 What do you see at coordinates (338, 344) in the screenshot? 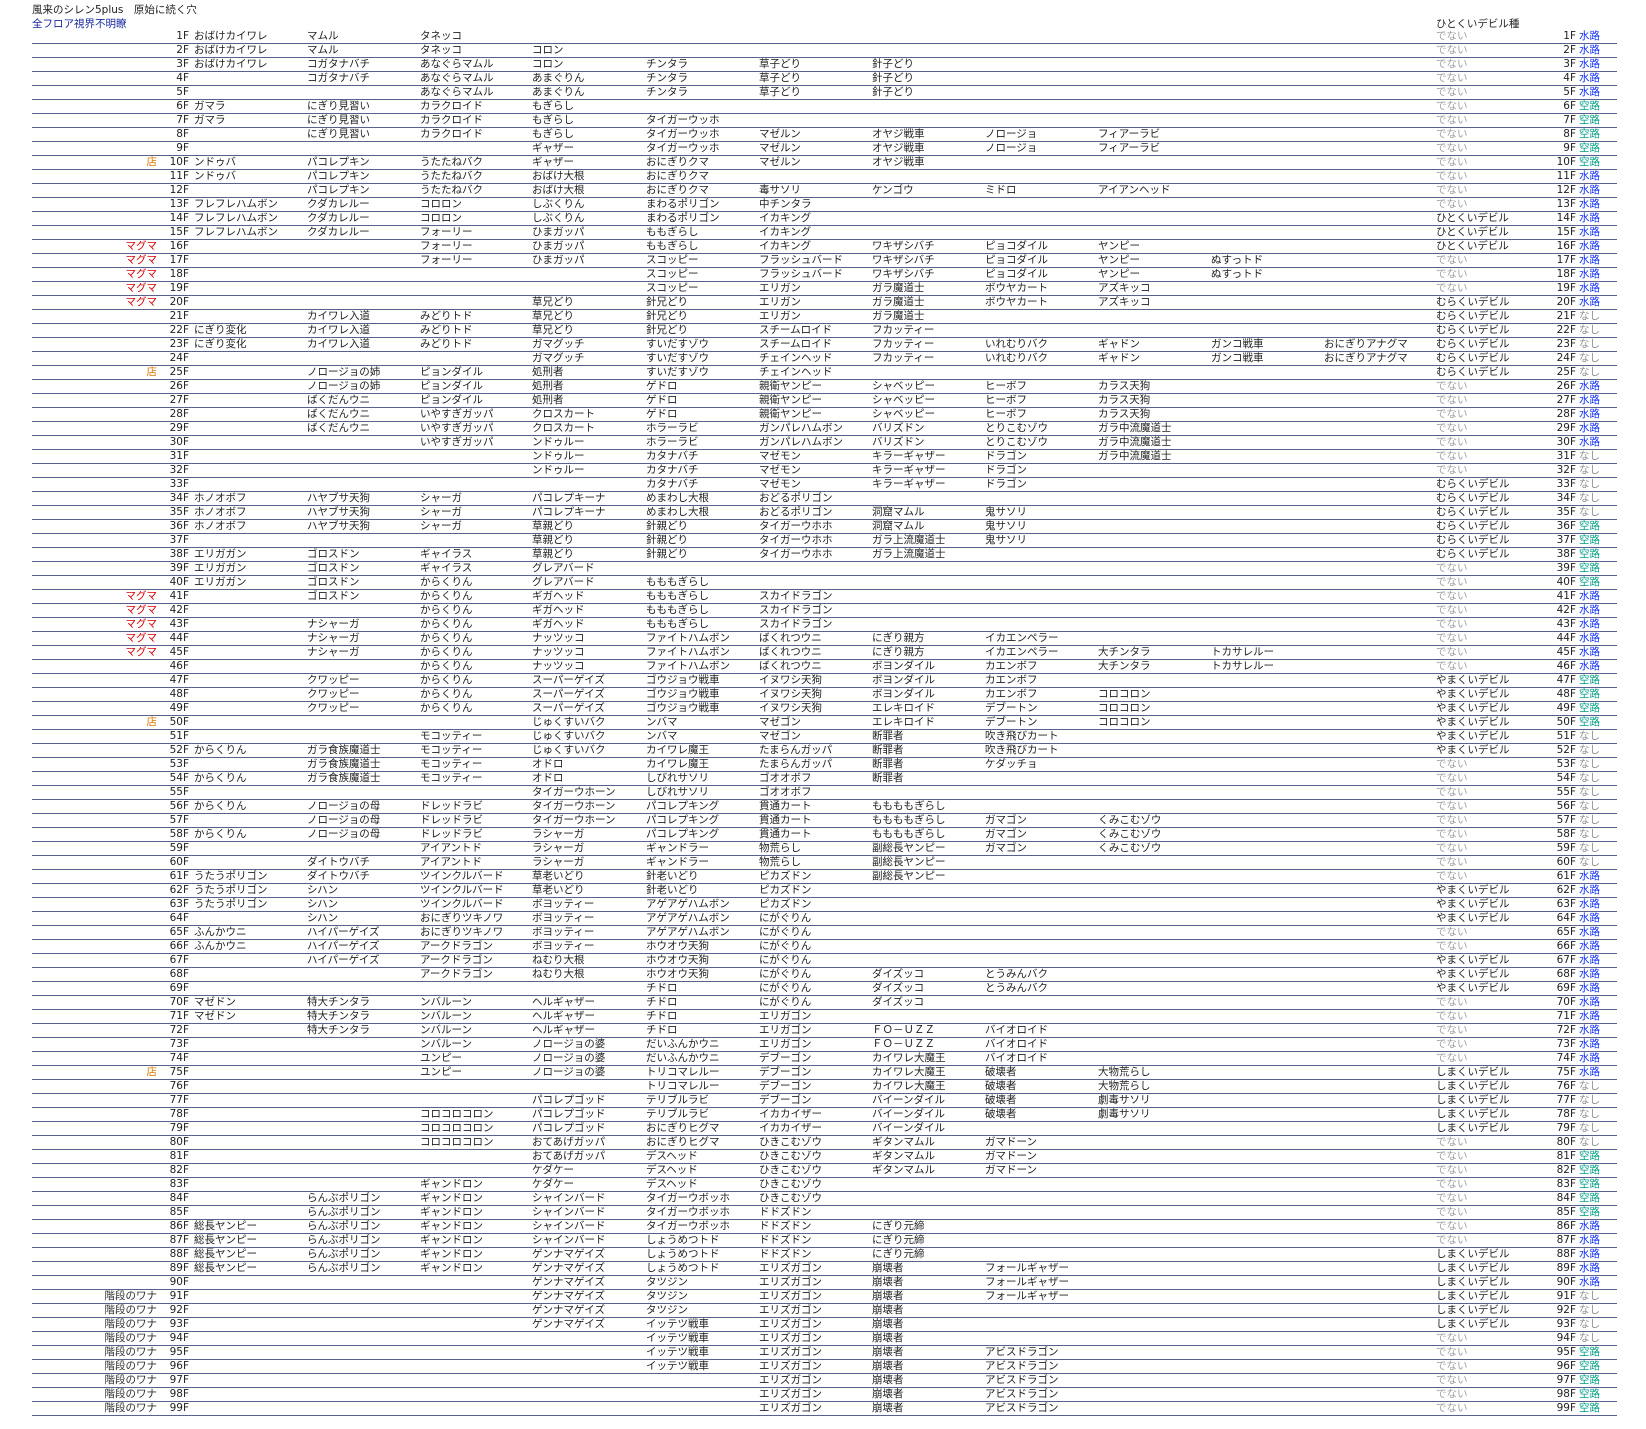
I see `monster-name: カイワレ入道` at bounding box center [338, 344].